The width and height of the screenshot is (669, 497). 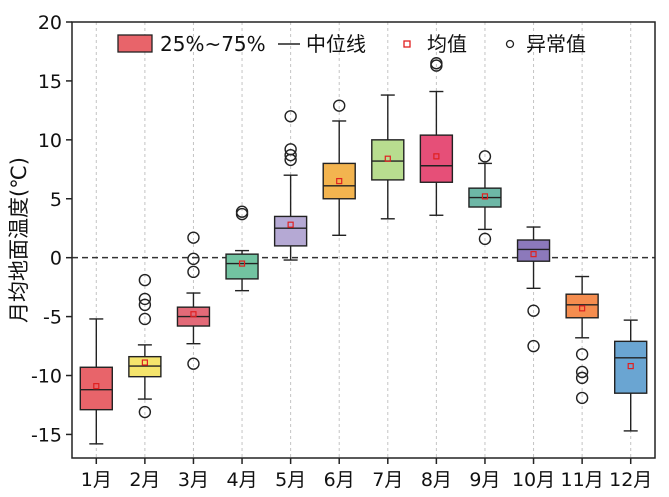 What do you see at coordinates (135, 43) in the screenshot?
I see `legend-box-swatch` at bounding box center [135, 43].